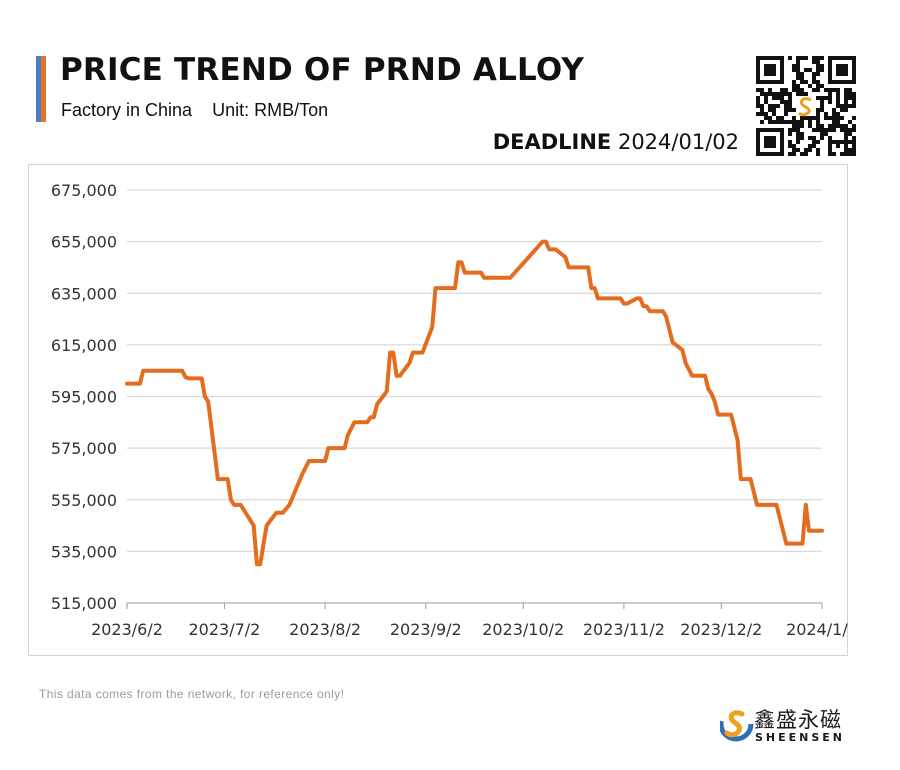  I want to click on y-tick-label: 555,000, so click(84, 500).